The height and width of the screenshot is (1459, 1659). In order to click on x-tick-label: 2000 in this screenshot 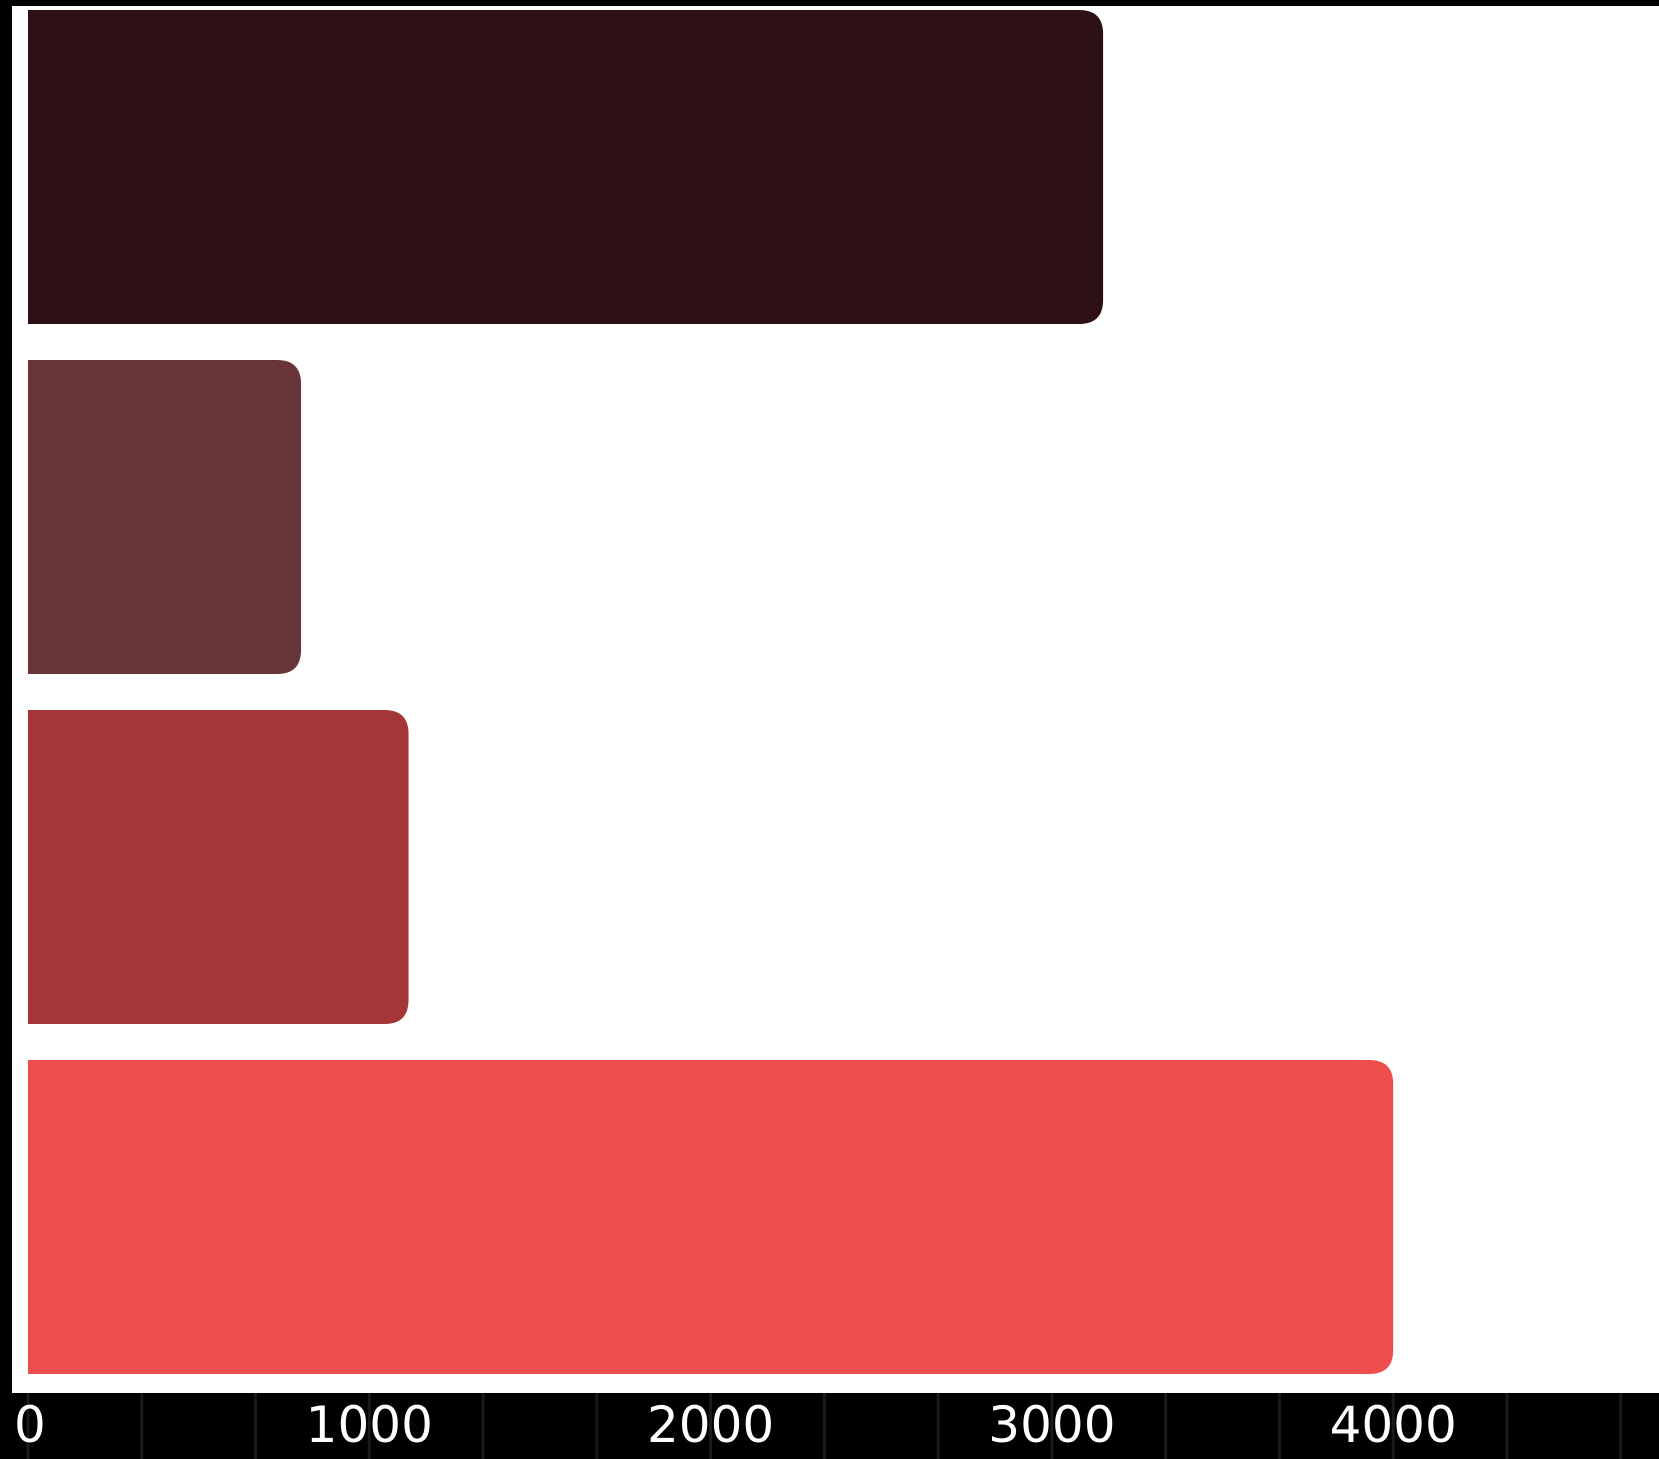, I will do `click(710, 1425)`.